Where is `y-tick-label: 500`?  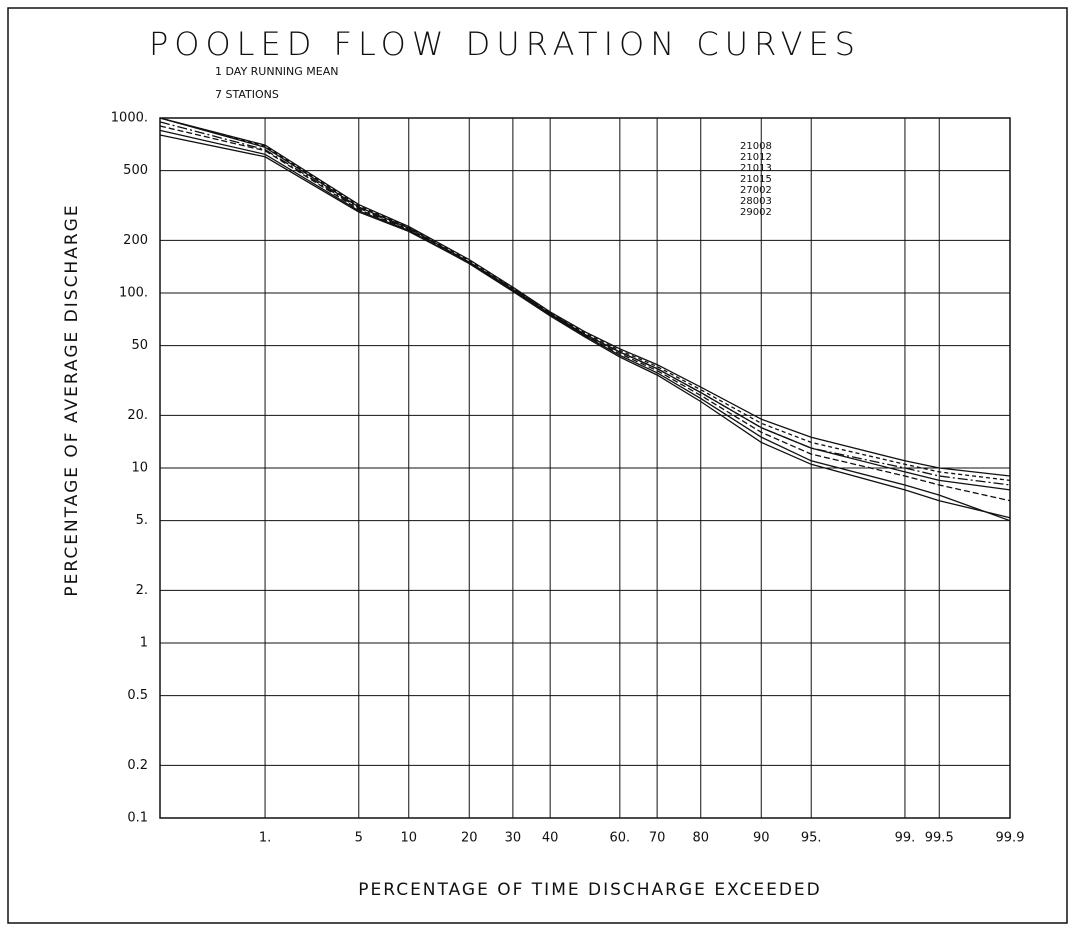
y-tick-label: 500 is located at coordinates (135, 170).